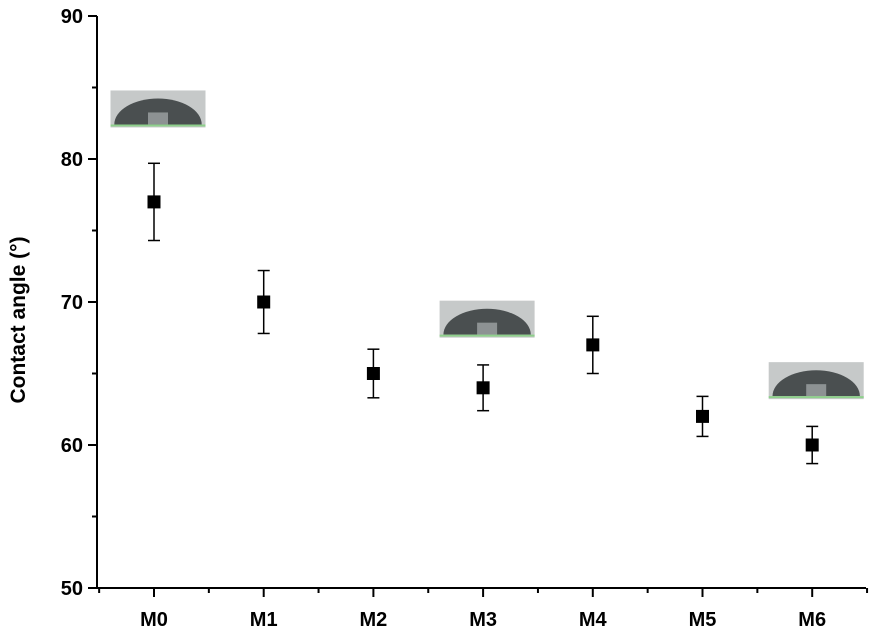 Image resolution: width=874 pixels, height=643 pixels. I want to click on x-tick-label: M2, so click(374, 620).